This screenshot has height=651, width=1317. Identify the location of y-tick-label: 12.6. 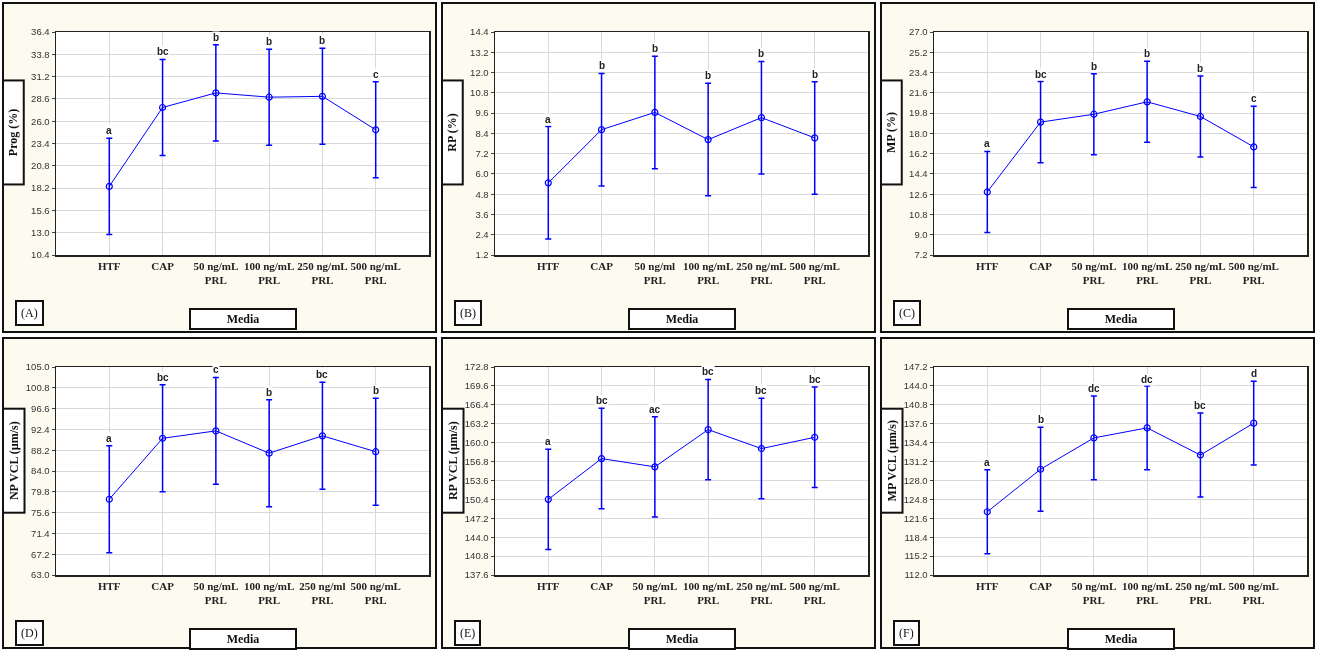
(918, 194).